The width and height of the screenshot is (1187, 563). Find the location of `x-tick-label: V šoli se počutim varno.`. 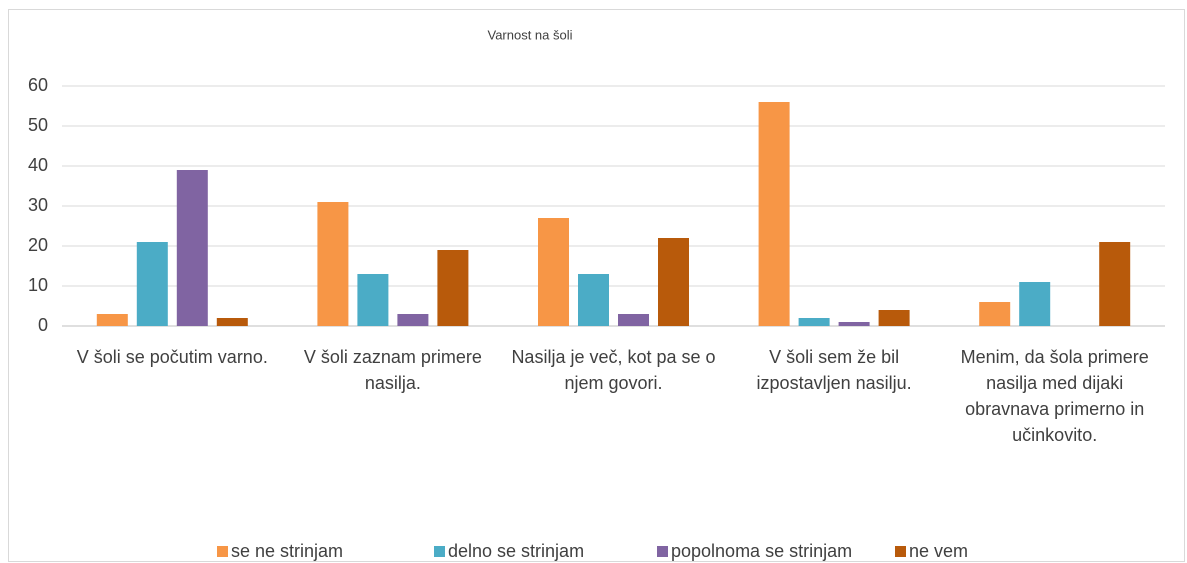

x-tick-label: V šoli se počutim varno. is located at coordinates (172, 357).